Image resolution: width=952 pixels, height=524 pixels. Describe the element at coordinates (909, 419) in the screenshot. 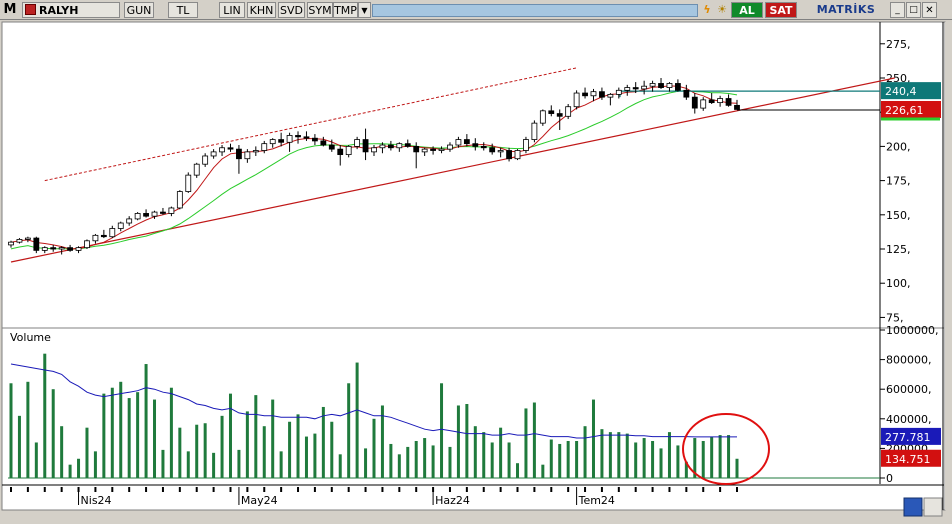

I see `volume-tick-label: 400000,` at that location.